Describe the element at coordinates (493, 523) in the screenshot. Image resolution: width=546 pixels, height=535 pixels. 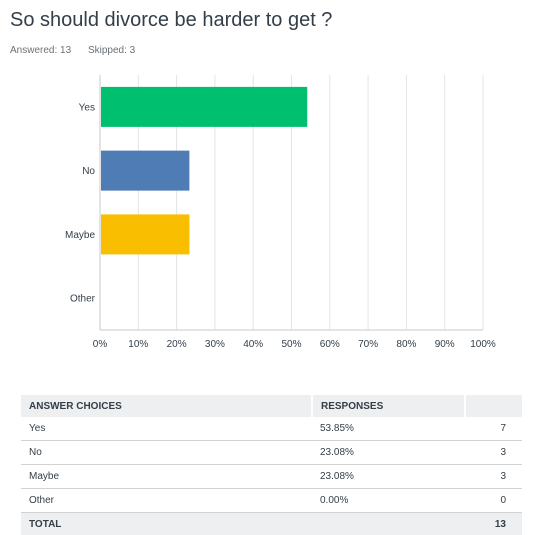
I see `total-count: 13` at that location.